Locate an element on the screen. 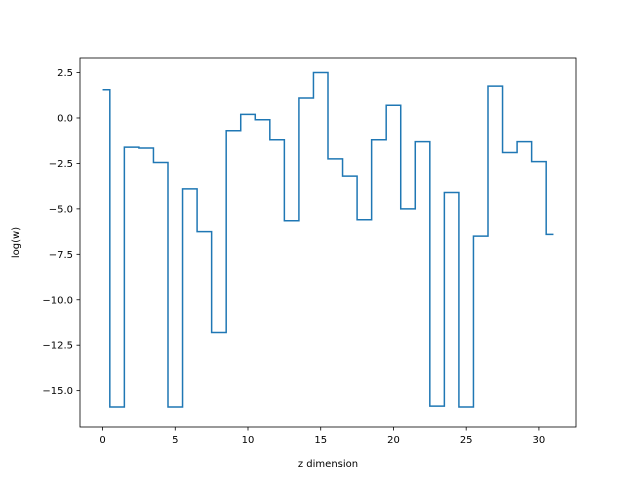 The image size is (640, 480). y-tick-label: −10.0 is located at coordinates (57, 300).